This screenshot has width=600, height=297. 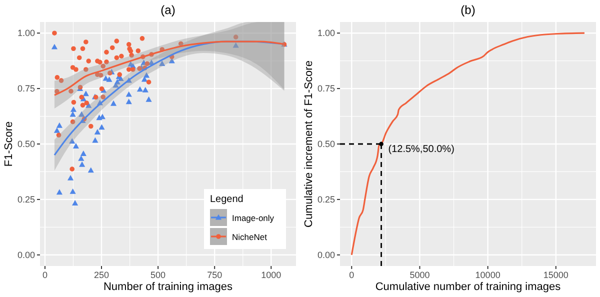 I want to click on x-tick-label: 250, so click(x=102, y=275).